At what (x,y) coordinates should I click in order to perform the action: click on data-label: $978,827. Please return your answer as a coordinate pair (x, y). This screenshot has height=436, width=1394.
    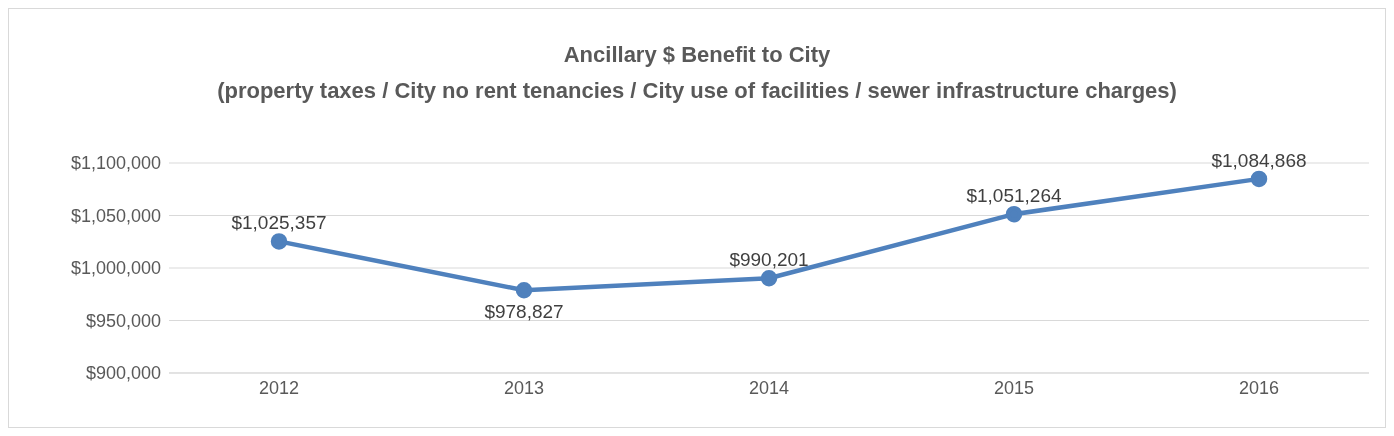
    Looking at the image, I should click on (524, 312).